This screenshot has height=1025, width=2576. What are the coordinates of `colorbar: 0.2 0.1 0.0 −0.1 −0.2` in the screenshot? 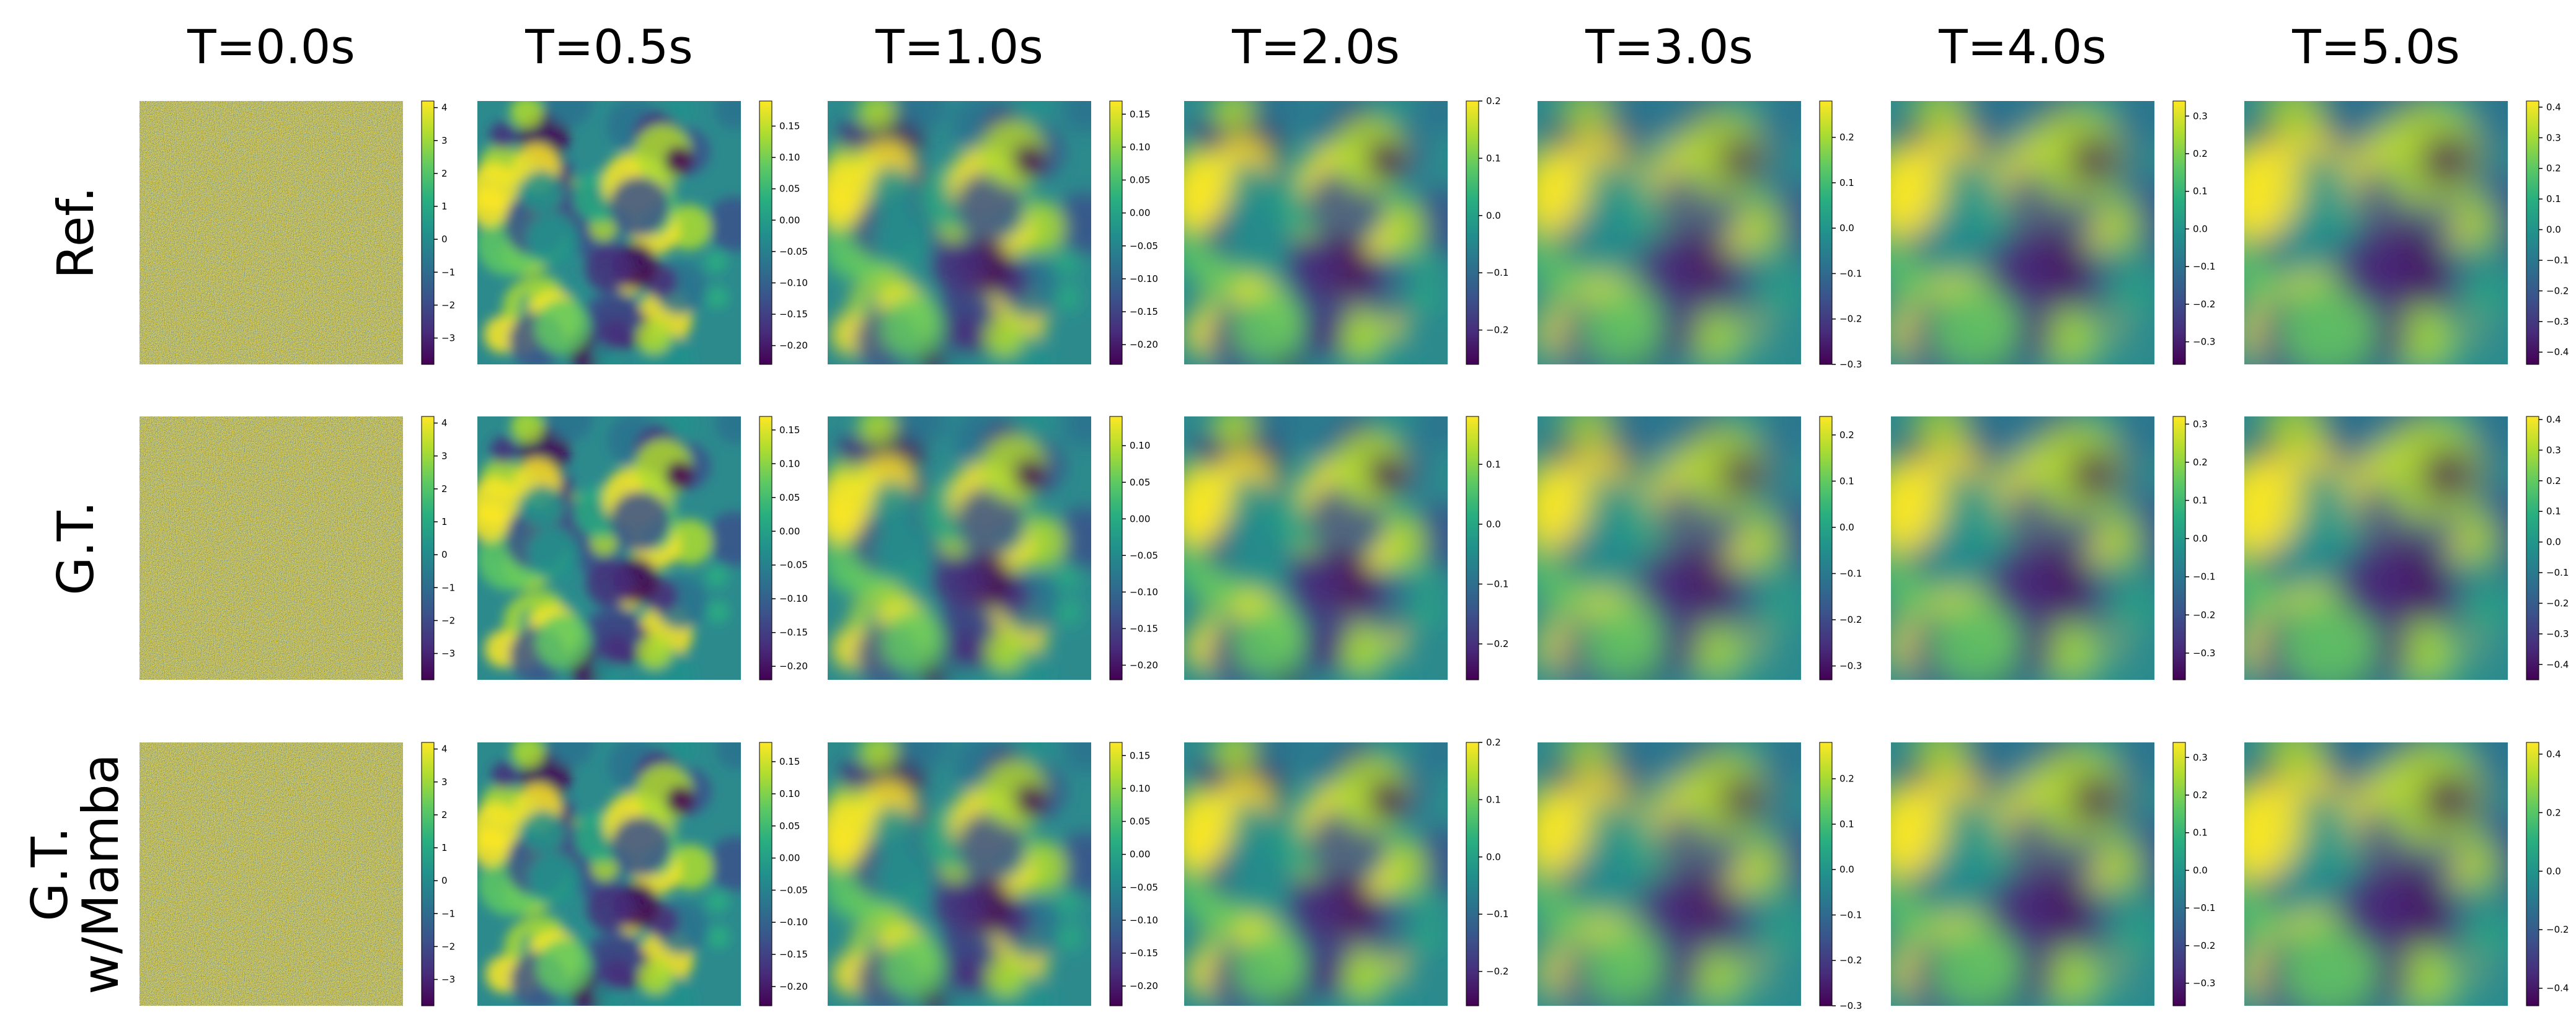 It's located at (1487, 871).